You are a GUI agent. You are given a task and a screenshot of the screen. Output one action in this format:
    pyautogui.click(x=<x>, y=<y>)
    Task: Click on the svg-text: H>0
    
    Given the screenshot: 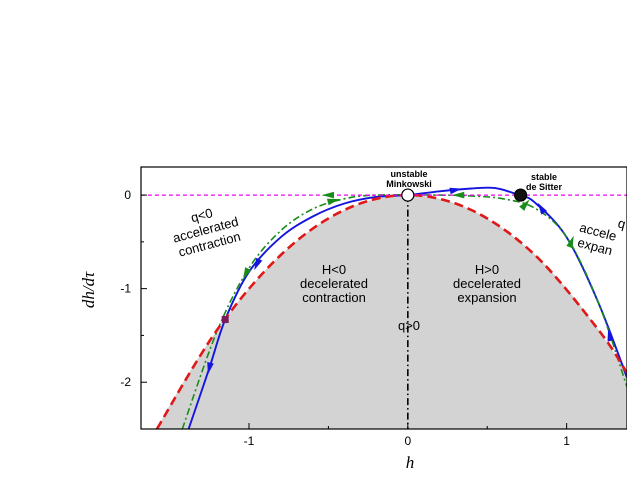 What is the action you would take?
    pyautogui.click(x=487, y=269)
    